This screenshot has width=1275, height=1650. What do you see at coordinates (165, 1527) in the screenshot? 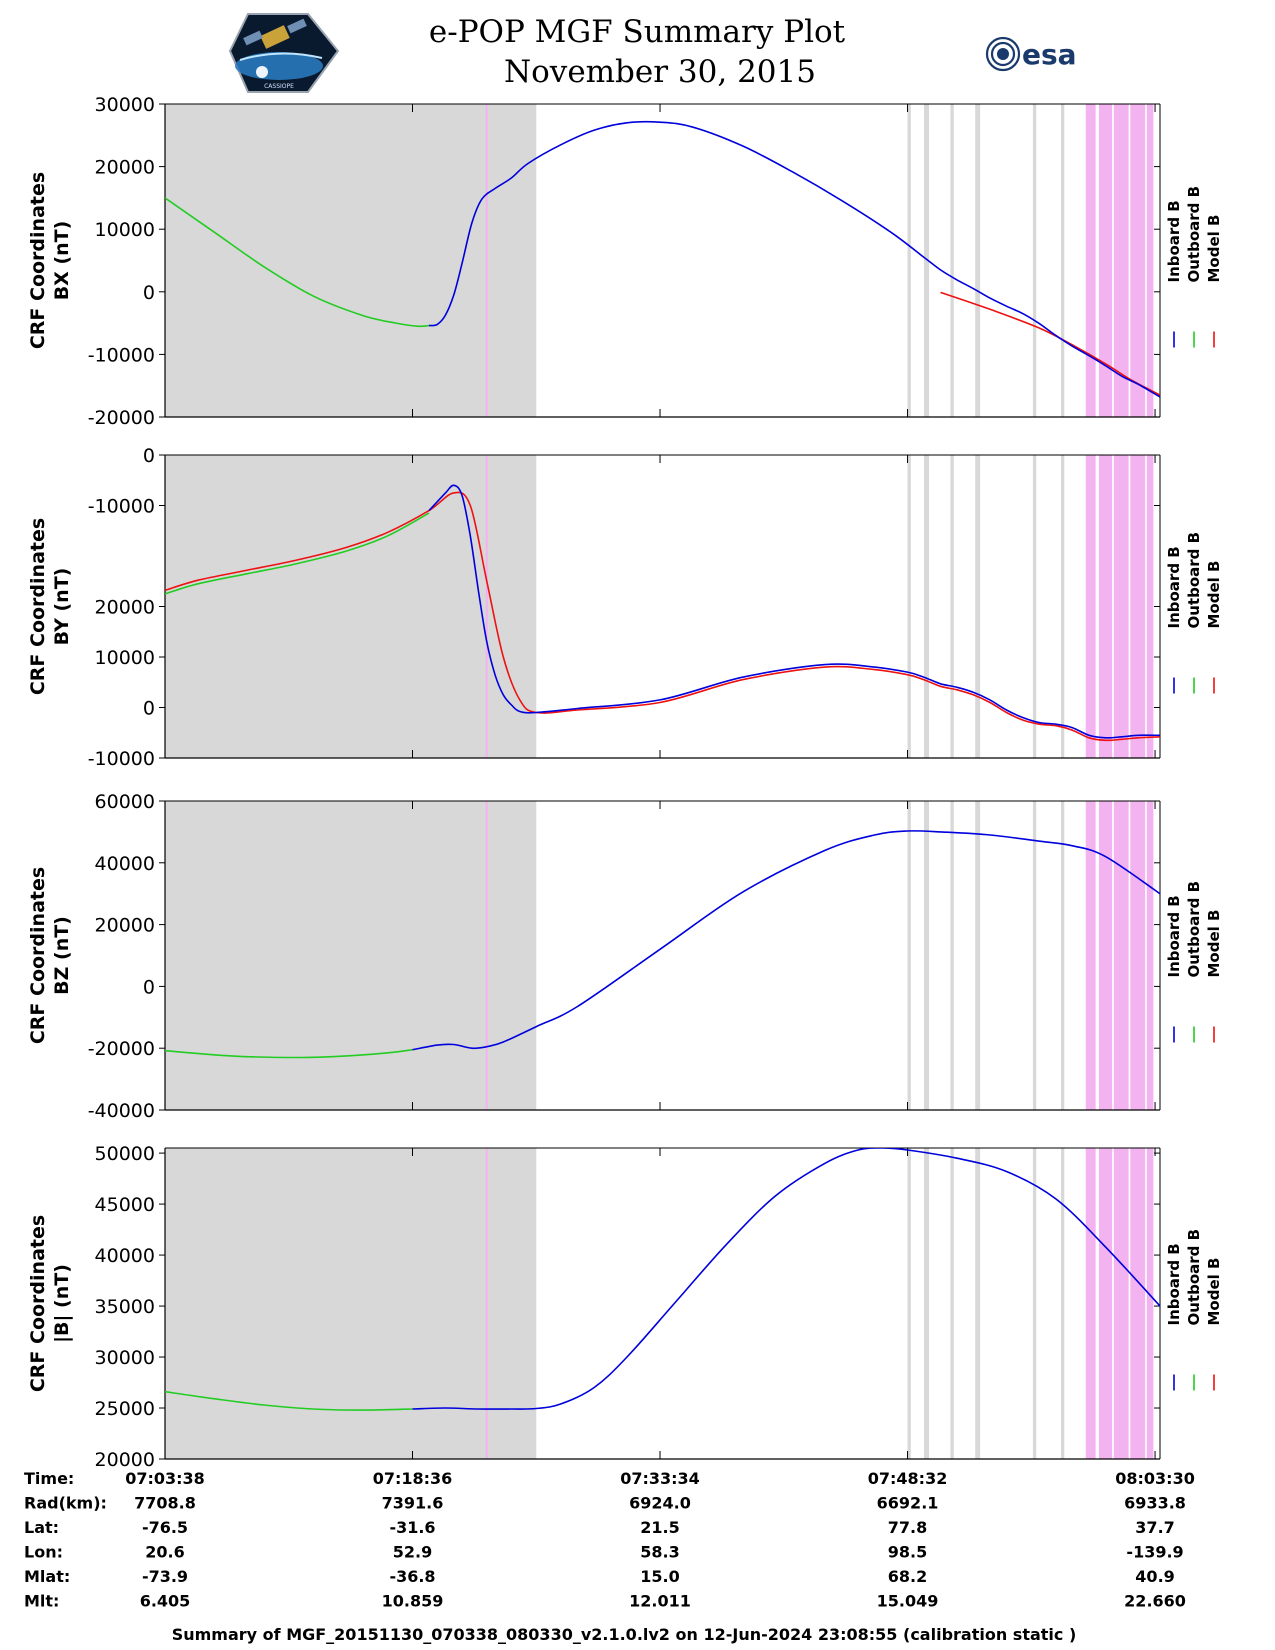
I see `orbit-cell: -76.5` at bounding box center [165, 1527].